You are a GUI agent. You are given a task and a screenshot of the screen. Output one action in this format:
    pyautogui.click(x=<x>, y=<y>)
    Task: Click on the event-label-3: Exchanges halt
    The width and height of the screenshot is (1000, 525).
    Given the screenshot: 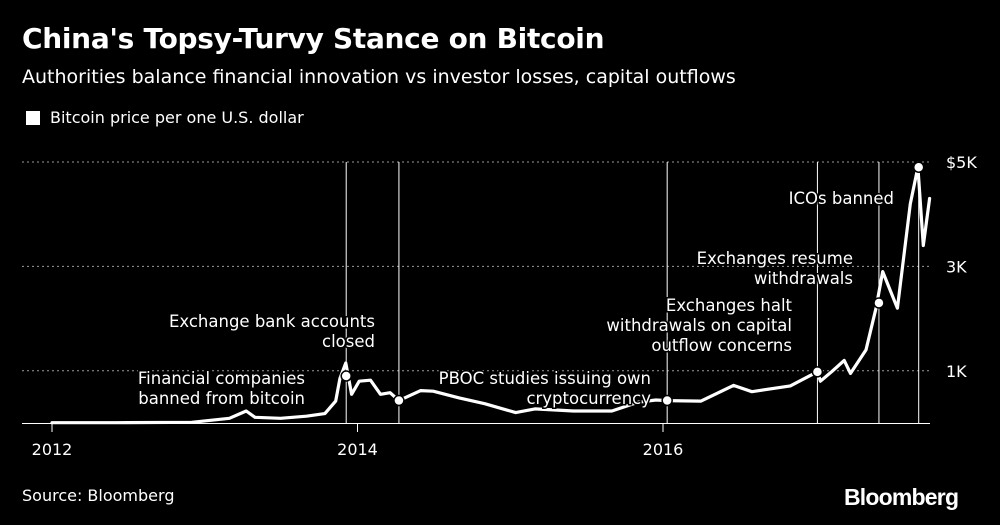 What is the action you would take?
    pyautogui.click(x=729, y=305)
    